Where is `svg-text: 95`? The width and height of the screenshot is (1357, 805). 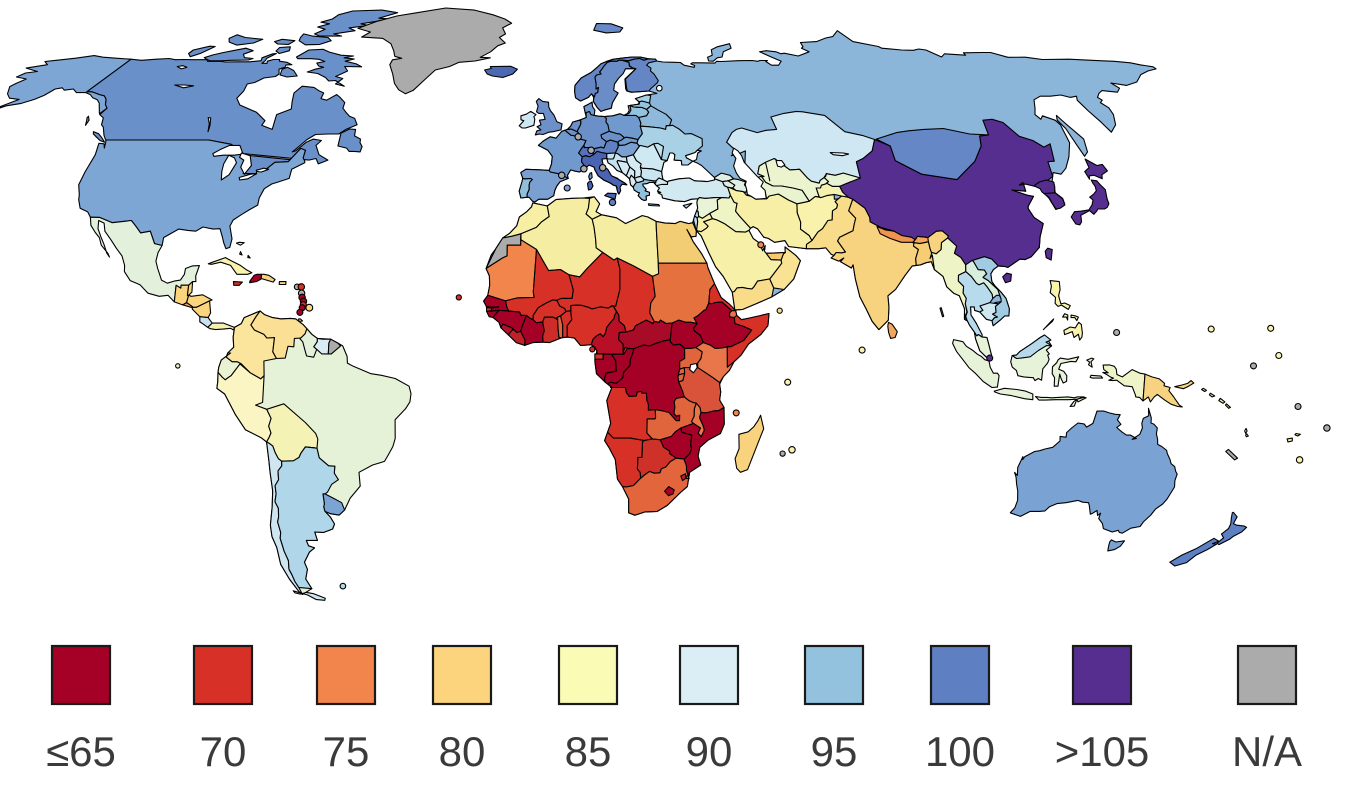 svg-text: 95 is located at coordinates (834, 751).